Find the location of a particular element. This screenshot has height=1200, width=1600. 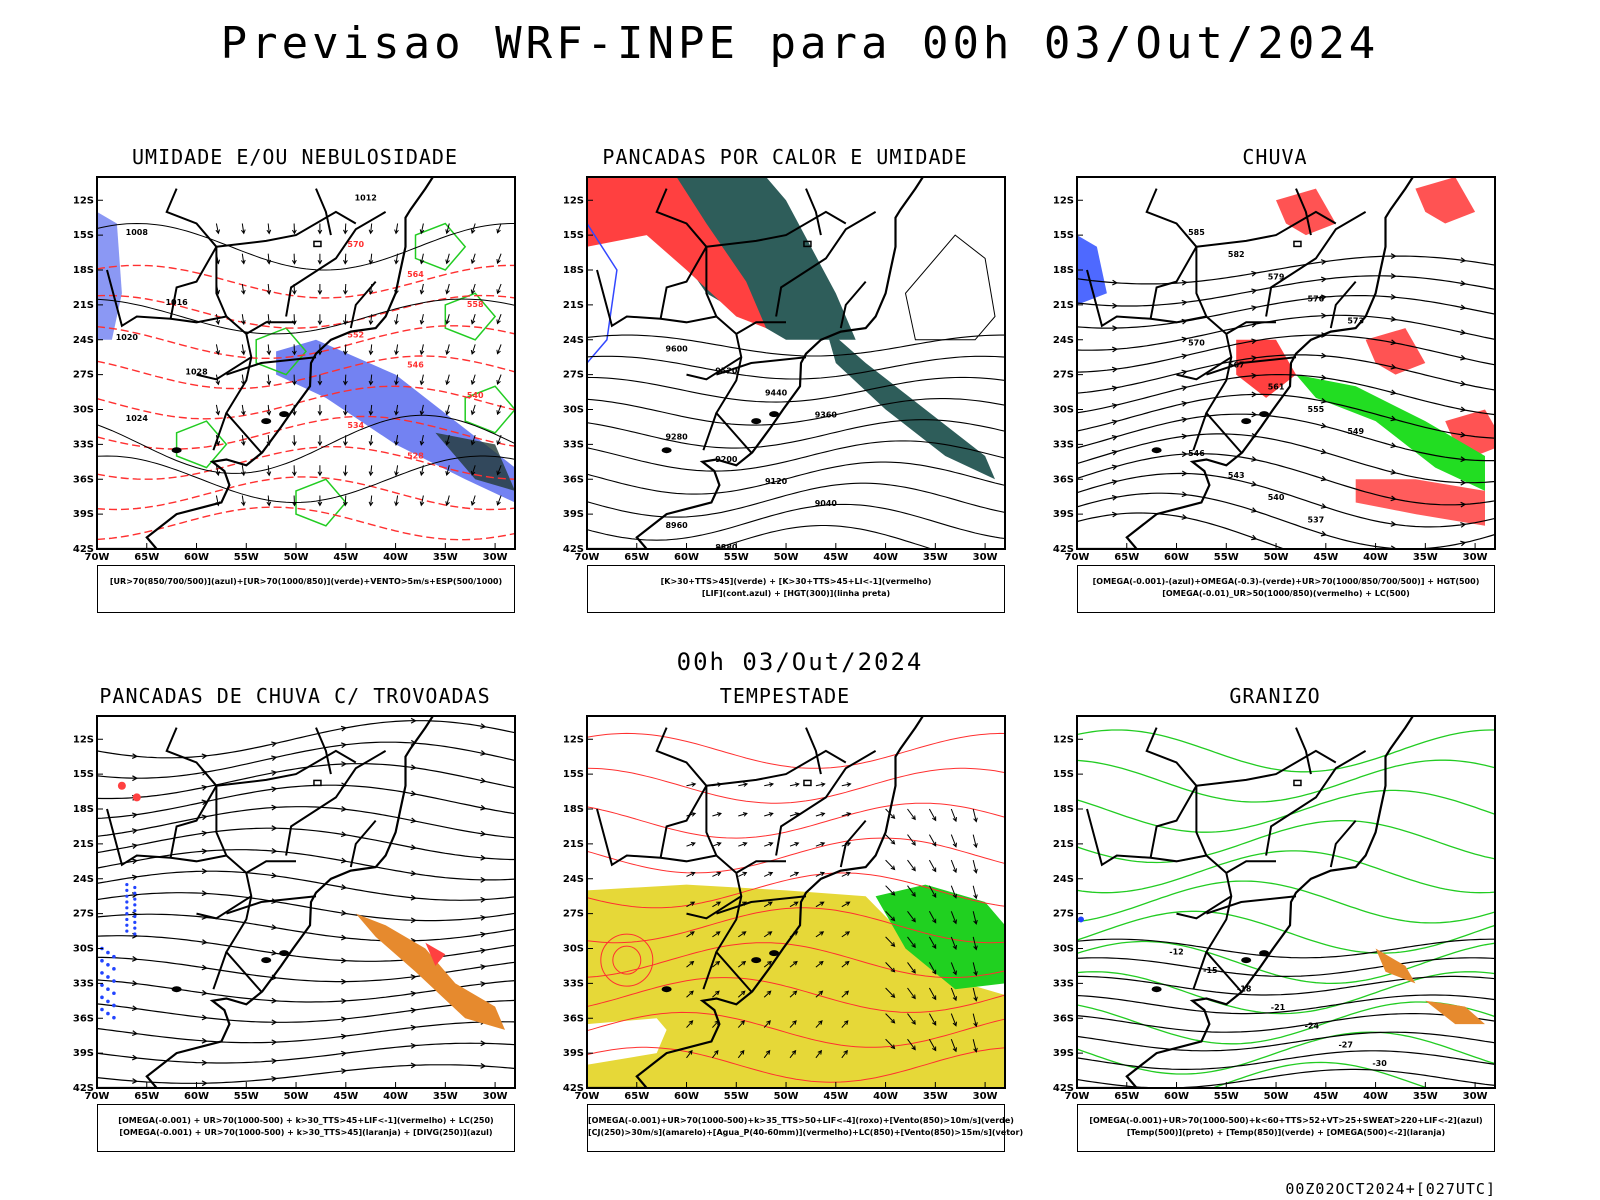

lon-label: 65W is located at coordinates (636, 1096).